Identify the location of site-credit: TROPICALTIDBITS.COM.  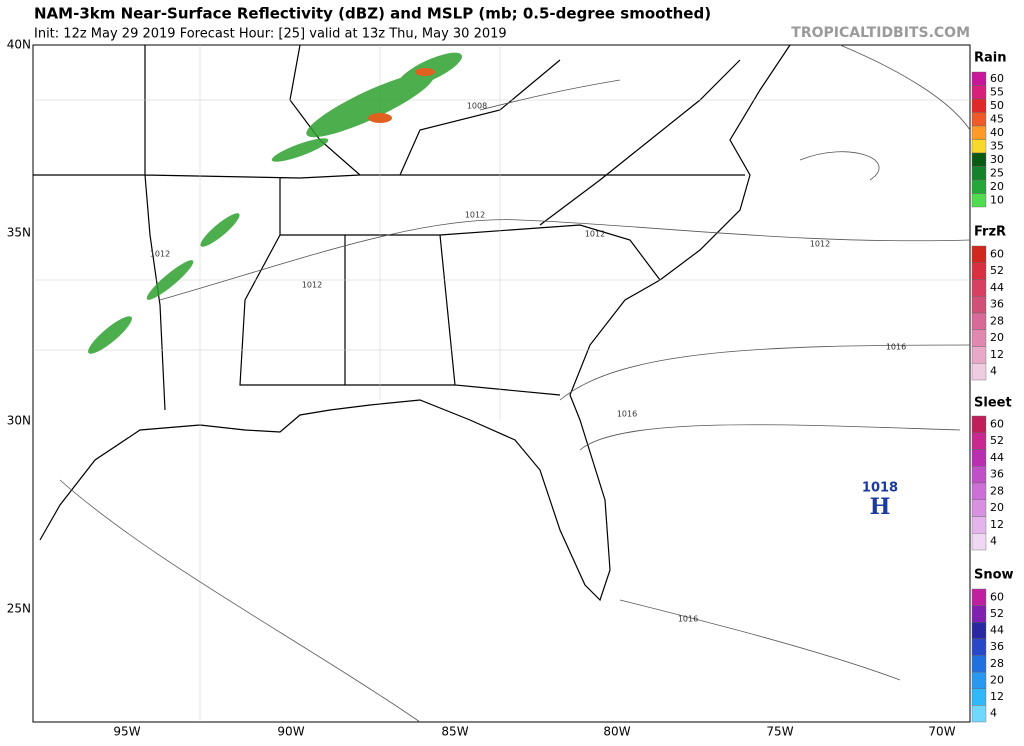
(880, 33).